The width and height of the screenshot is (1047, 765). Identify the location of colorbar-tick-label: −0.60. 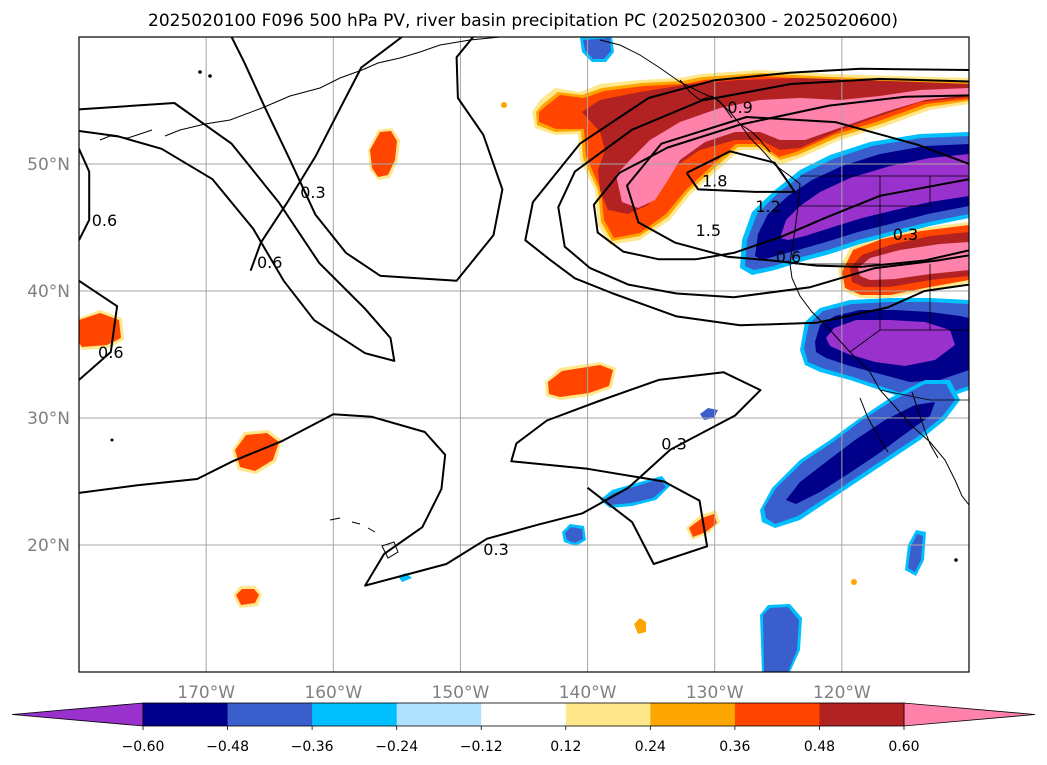
(143, 747).